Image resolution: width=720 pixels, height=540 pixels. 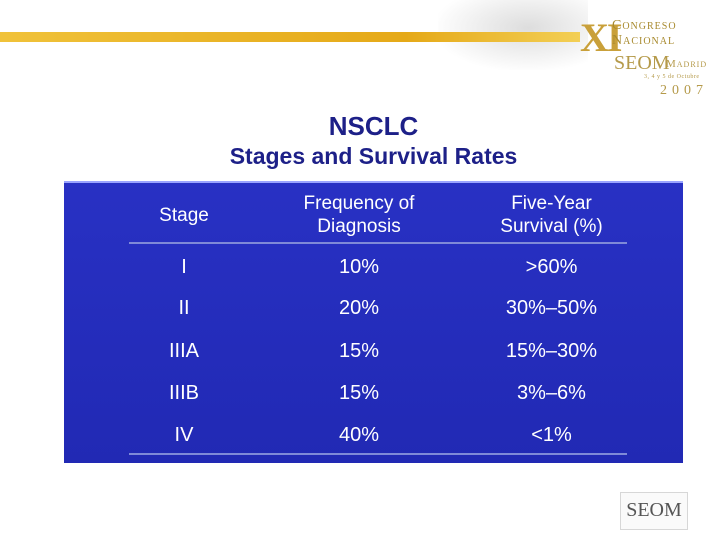 I want to click on row-3-frequency: 15%, so click(x=359, y=351).